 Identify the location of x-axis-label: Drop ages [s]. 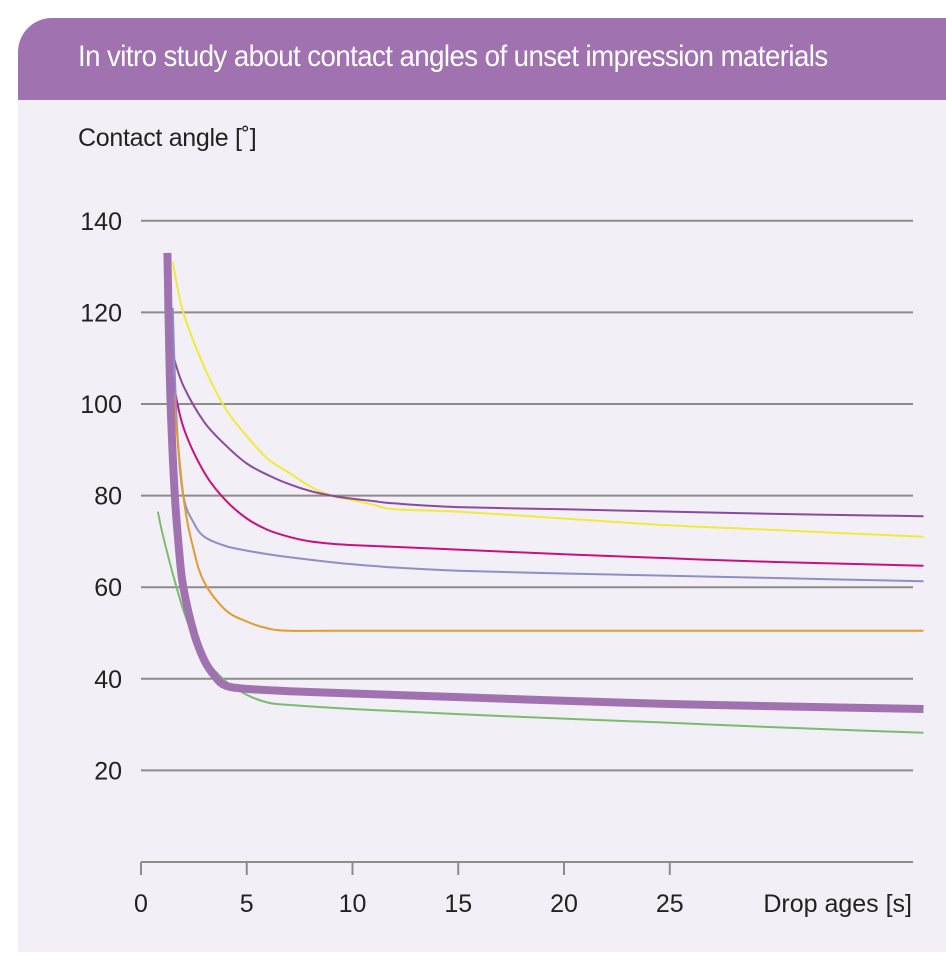
(837, 904).